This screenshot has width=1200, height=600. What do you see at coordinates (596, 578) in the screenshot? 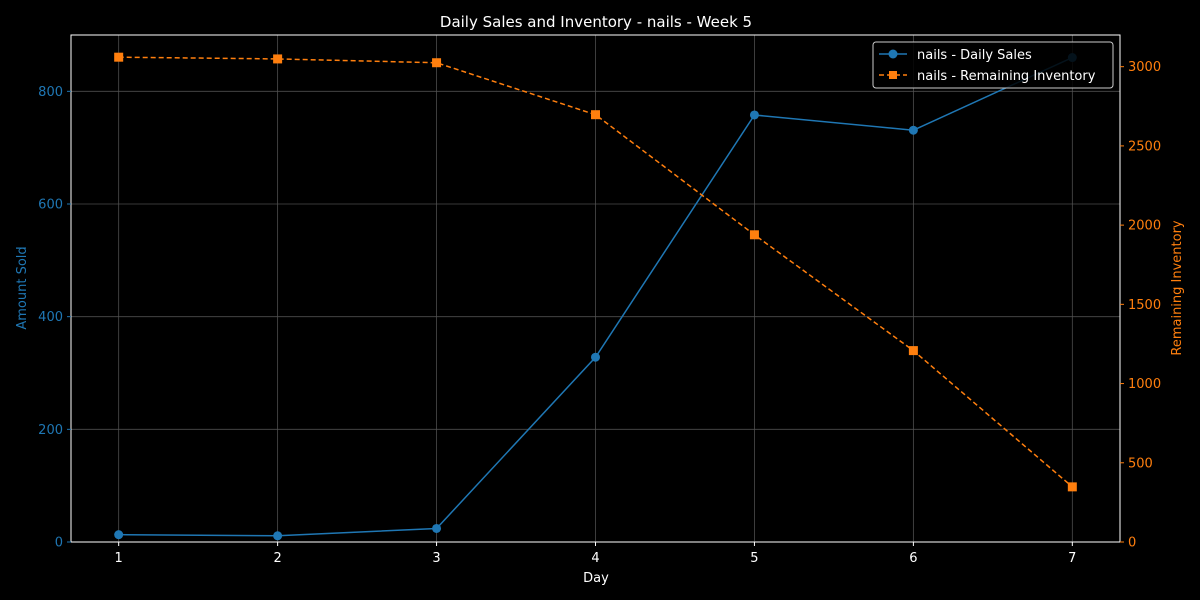
I see `x-axis-label: Day` at bounding box center [596, 578].